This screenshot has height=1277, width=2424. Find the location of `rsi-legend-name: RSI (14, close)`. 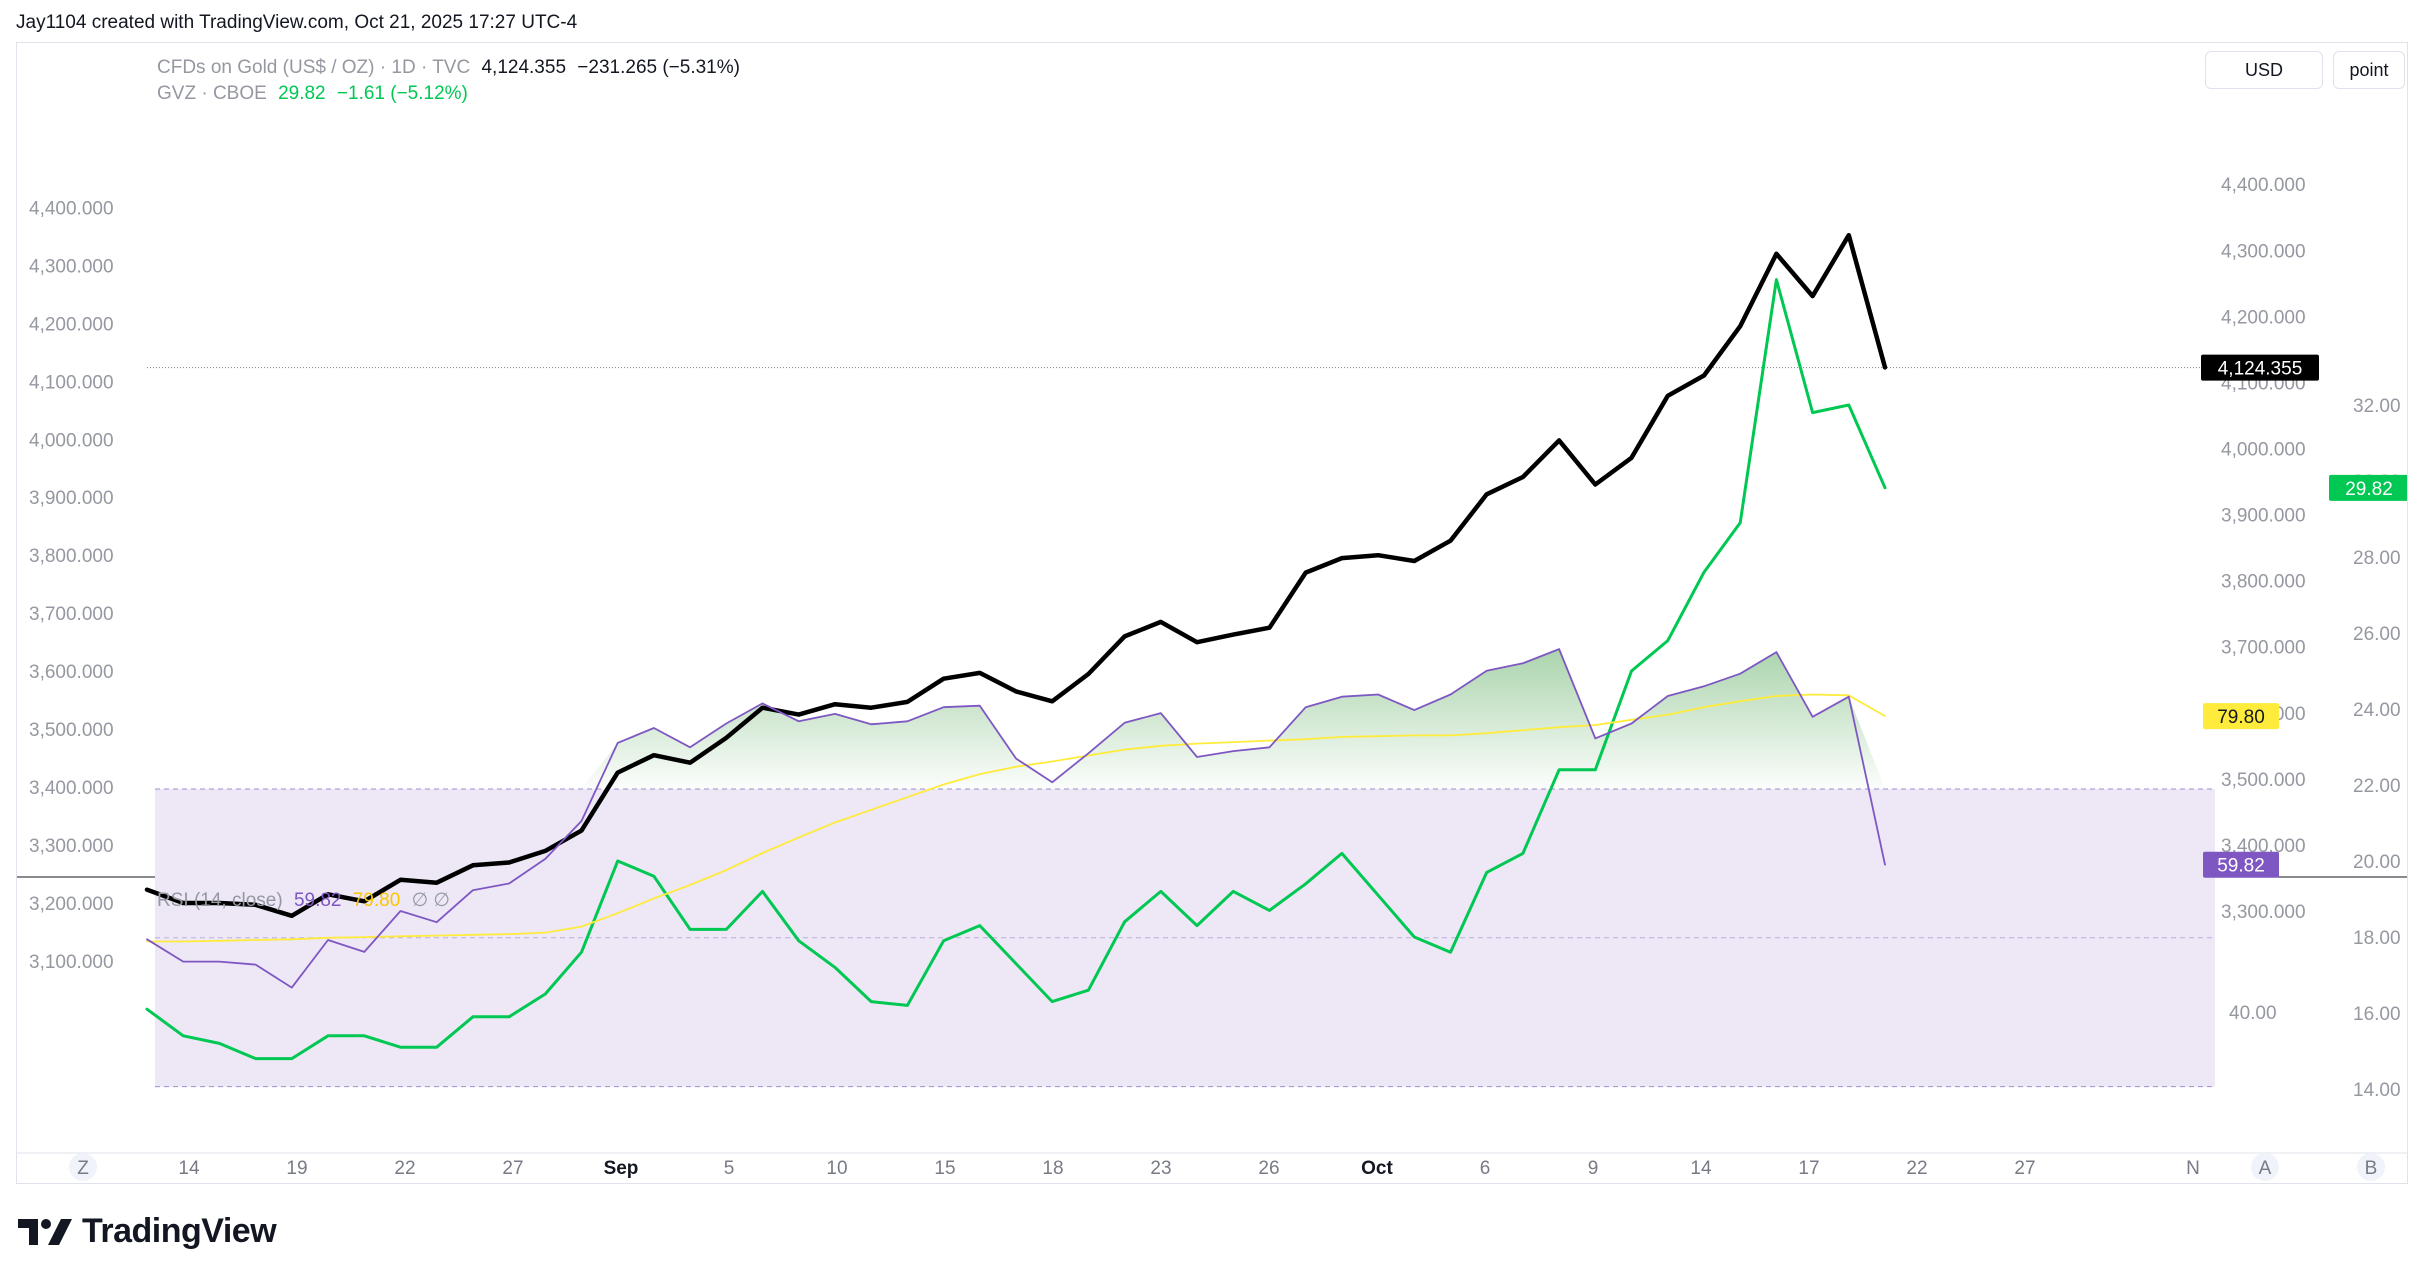

rsi-legend-name: RSI (14, close) is located at coordinates (220, 900).